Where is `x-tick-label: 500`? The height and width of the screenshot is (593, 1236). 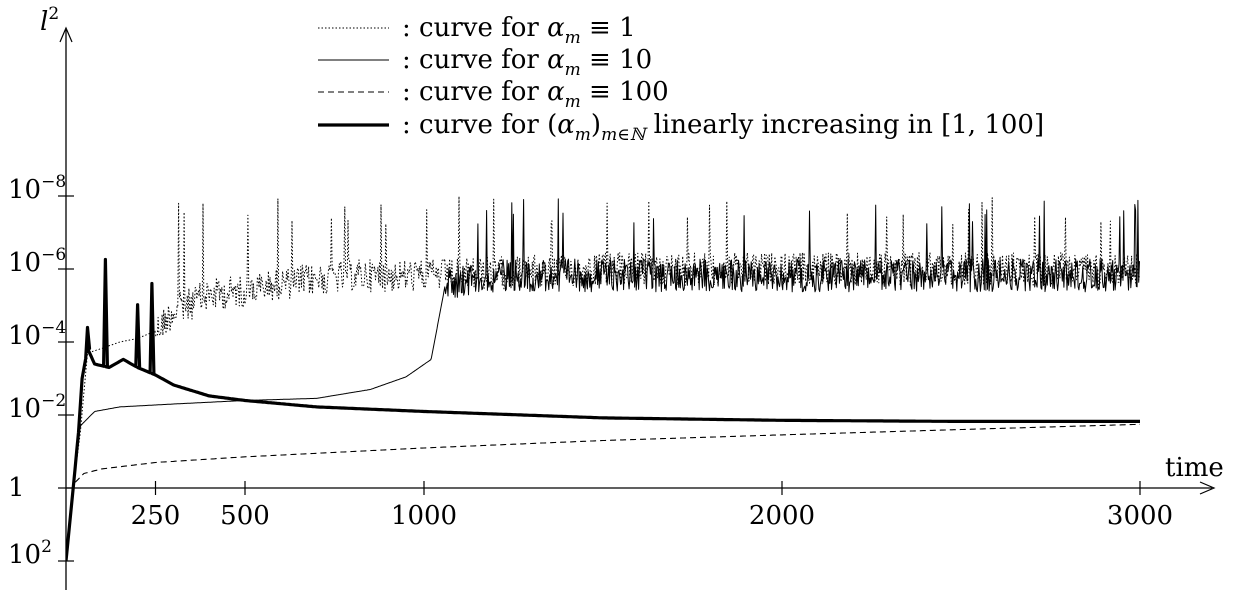
x-tick-label: 500 is located at coordinates (245, 516).